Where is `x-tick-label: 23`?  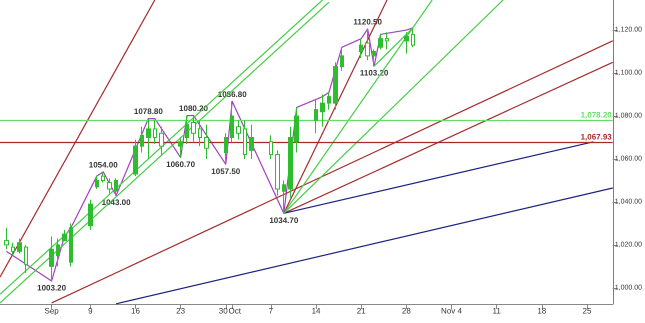 x-tick-label: 23 is located at coordinates (181, 311).